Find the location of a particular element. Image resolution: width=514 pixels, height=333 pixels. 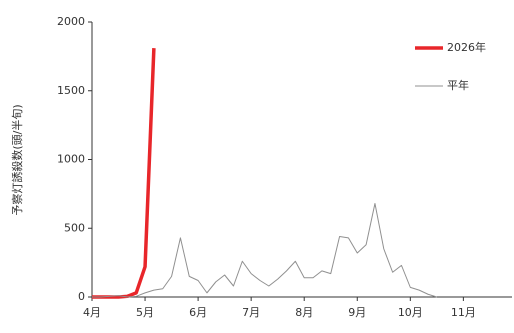

y-tick-label: 2000 is located at coordinates (71, 21).